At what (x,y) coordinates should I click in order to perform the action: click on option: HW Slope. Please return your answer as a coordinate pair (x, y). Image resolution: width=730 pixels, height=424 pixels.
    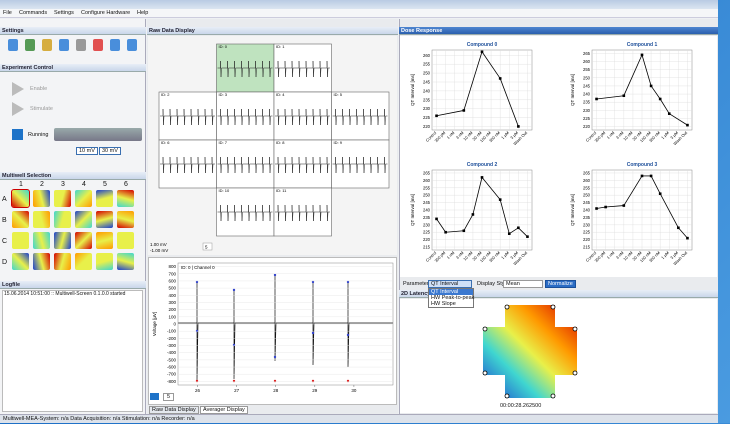
    Looking at the image, I should click on (443, 304).